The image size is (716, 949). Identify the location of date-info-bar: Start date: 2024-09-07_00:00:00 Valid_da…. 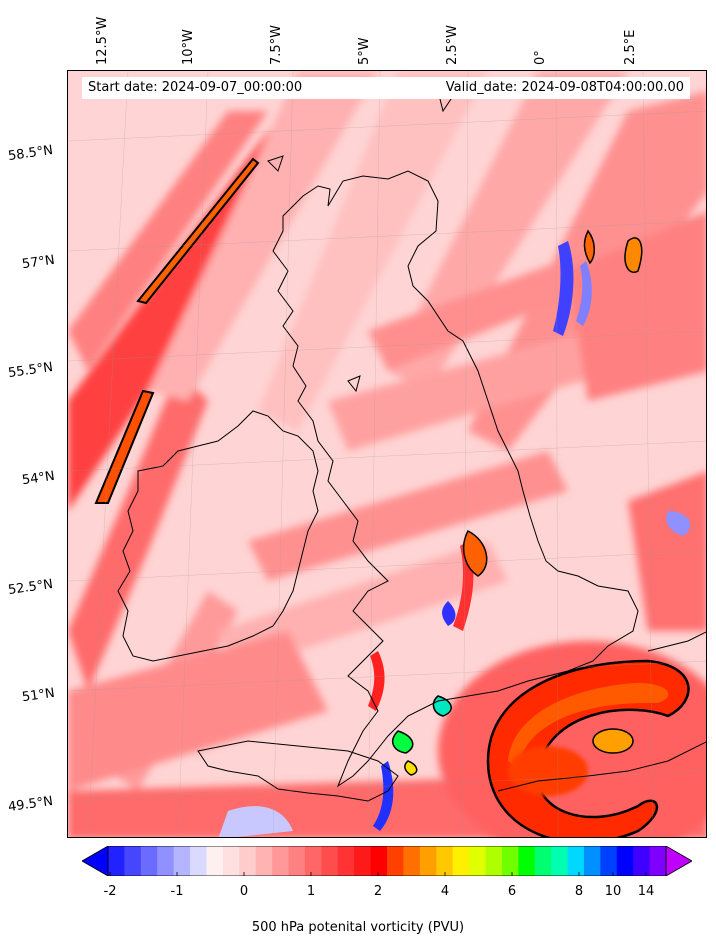
(386, 88).